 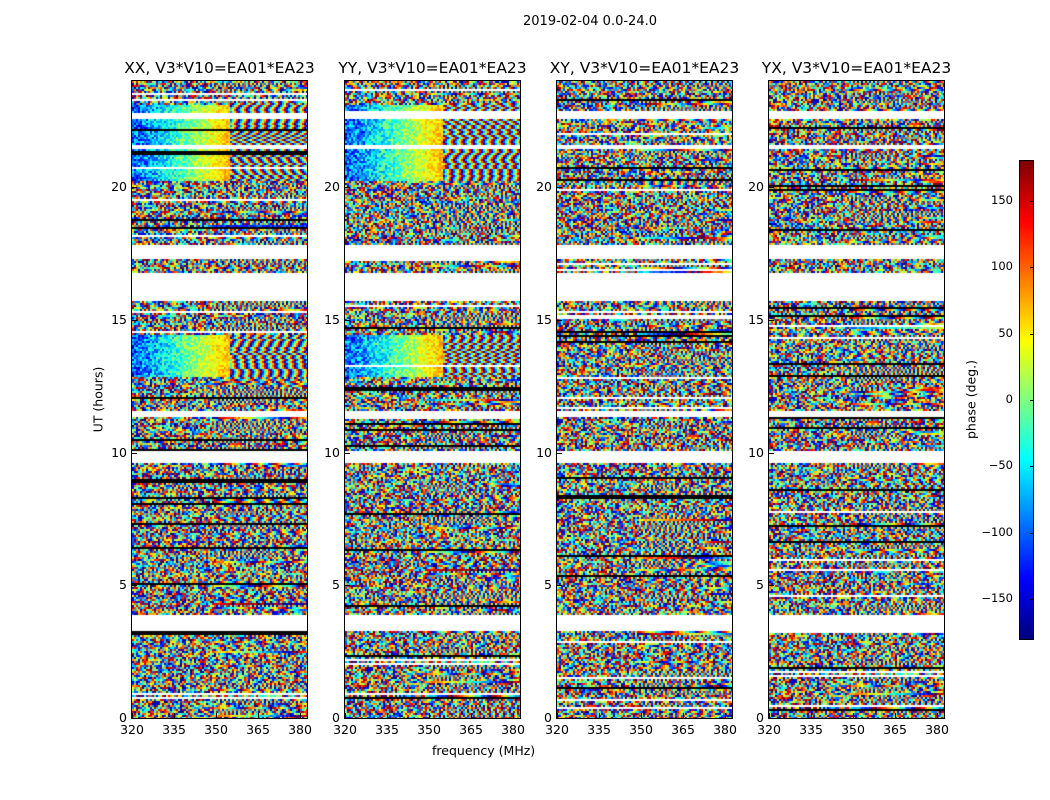 I want to click on colorbar-tick-label: −150, so click(x=997, y=598).